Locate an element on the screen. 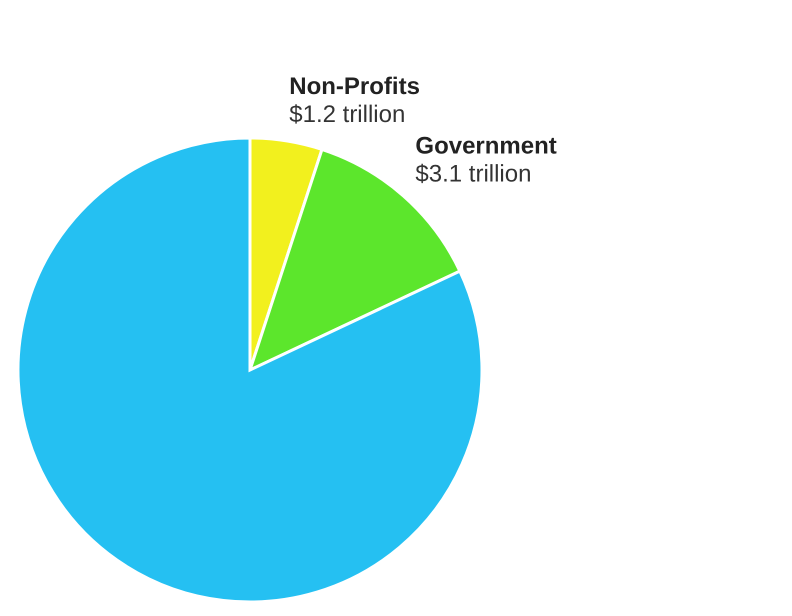  slice-label: Non-Profits is located at coordinates (354, 86).